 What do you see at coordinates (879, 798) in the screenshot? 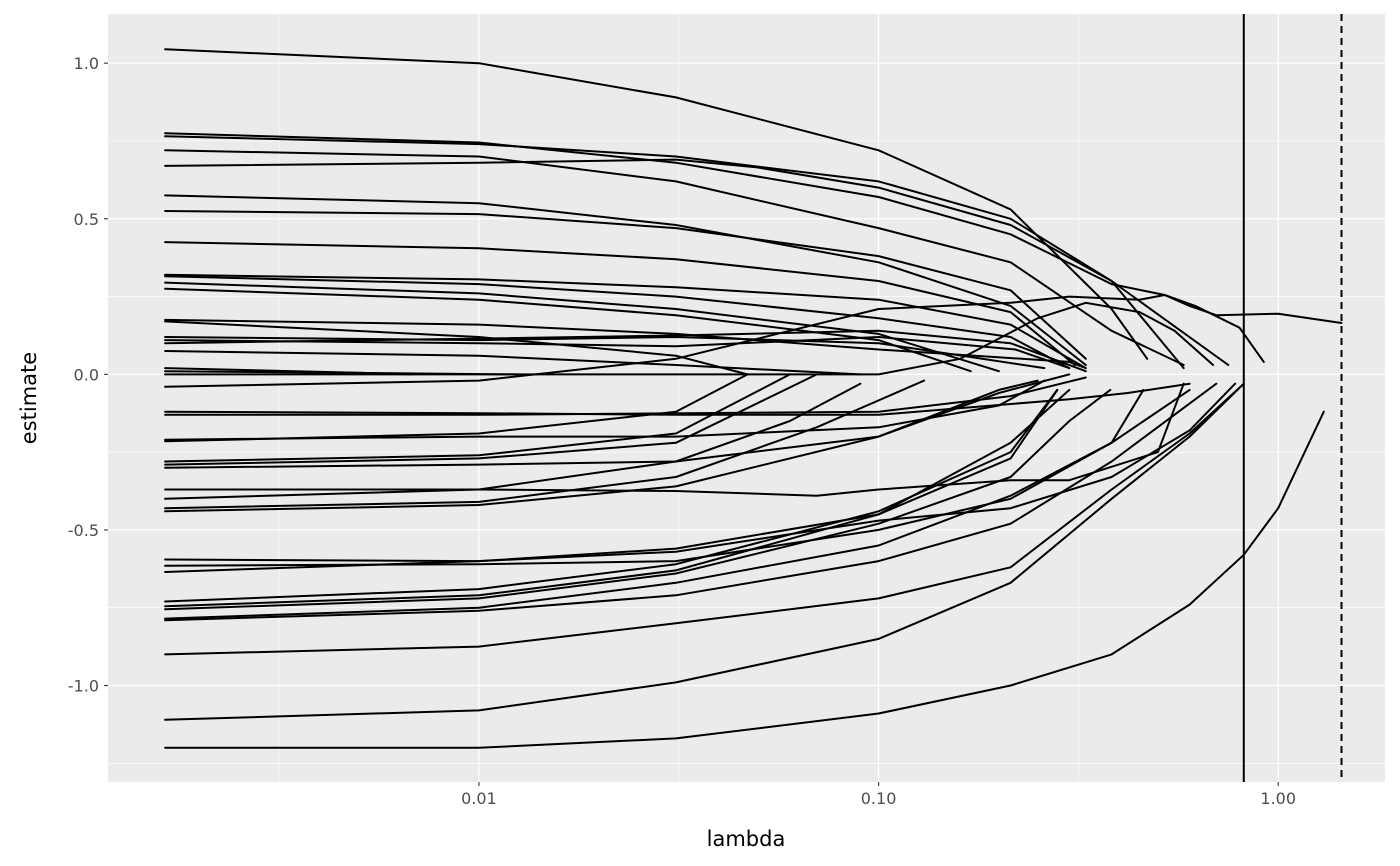
I see `x-tick-label: 0.10` at bounding box center [879, 798].